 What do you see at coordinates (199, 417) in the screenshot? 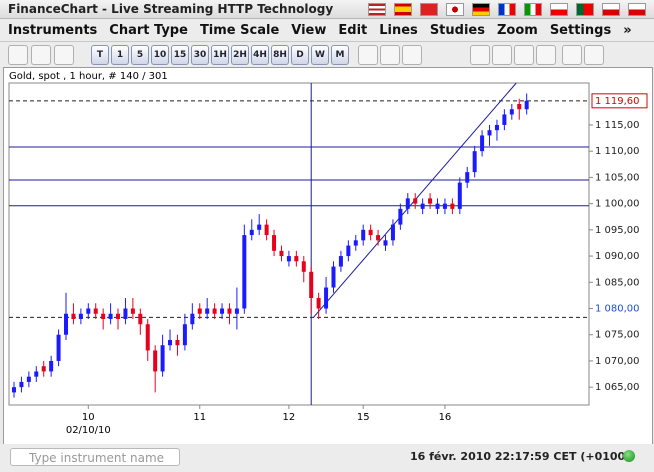
I see `x-tick-label: 11` at bounding box center [199, 417].